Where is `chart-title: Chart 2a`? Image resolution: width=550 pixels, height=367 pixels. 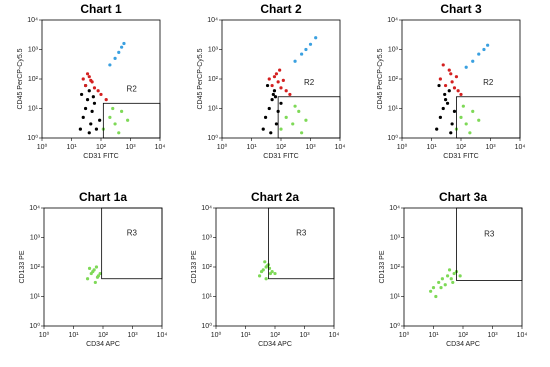
chart-title: Chart 2a is located at coordinates (275, 197).